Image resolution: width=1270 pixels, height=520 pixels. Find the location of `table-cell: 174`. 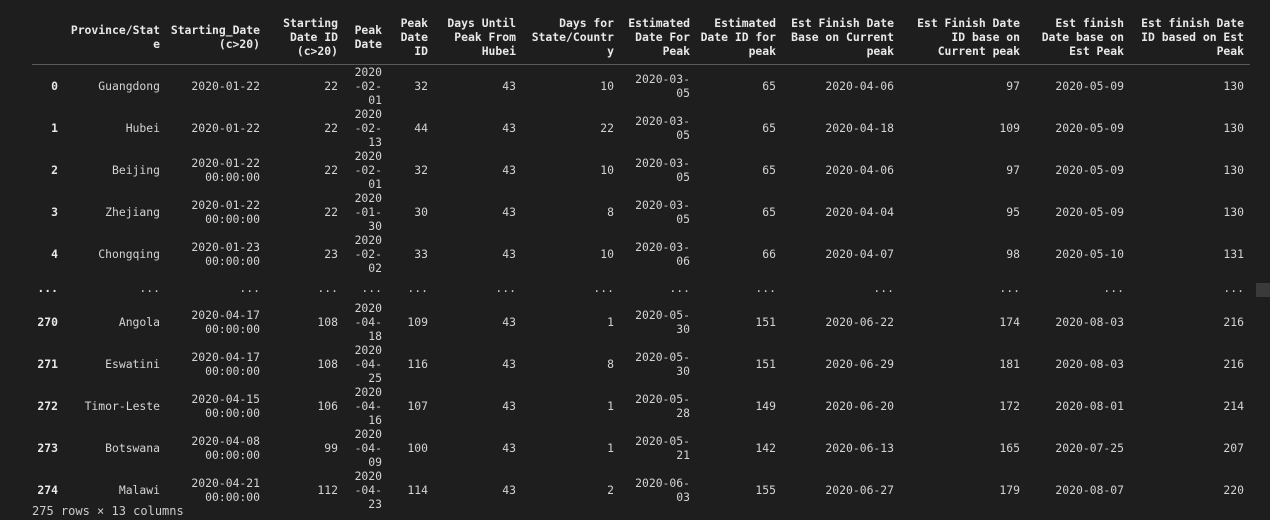

table-cell: 174 is located at coordinates (1009, 322).